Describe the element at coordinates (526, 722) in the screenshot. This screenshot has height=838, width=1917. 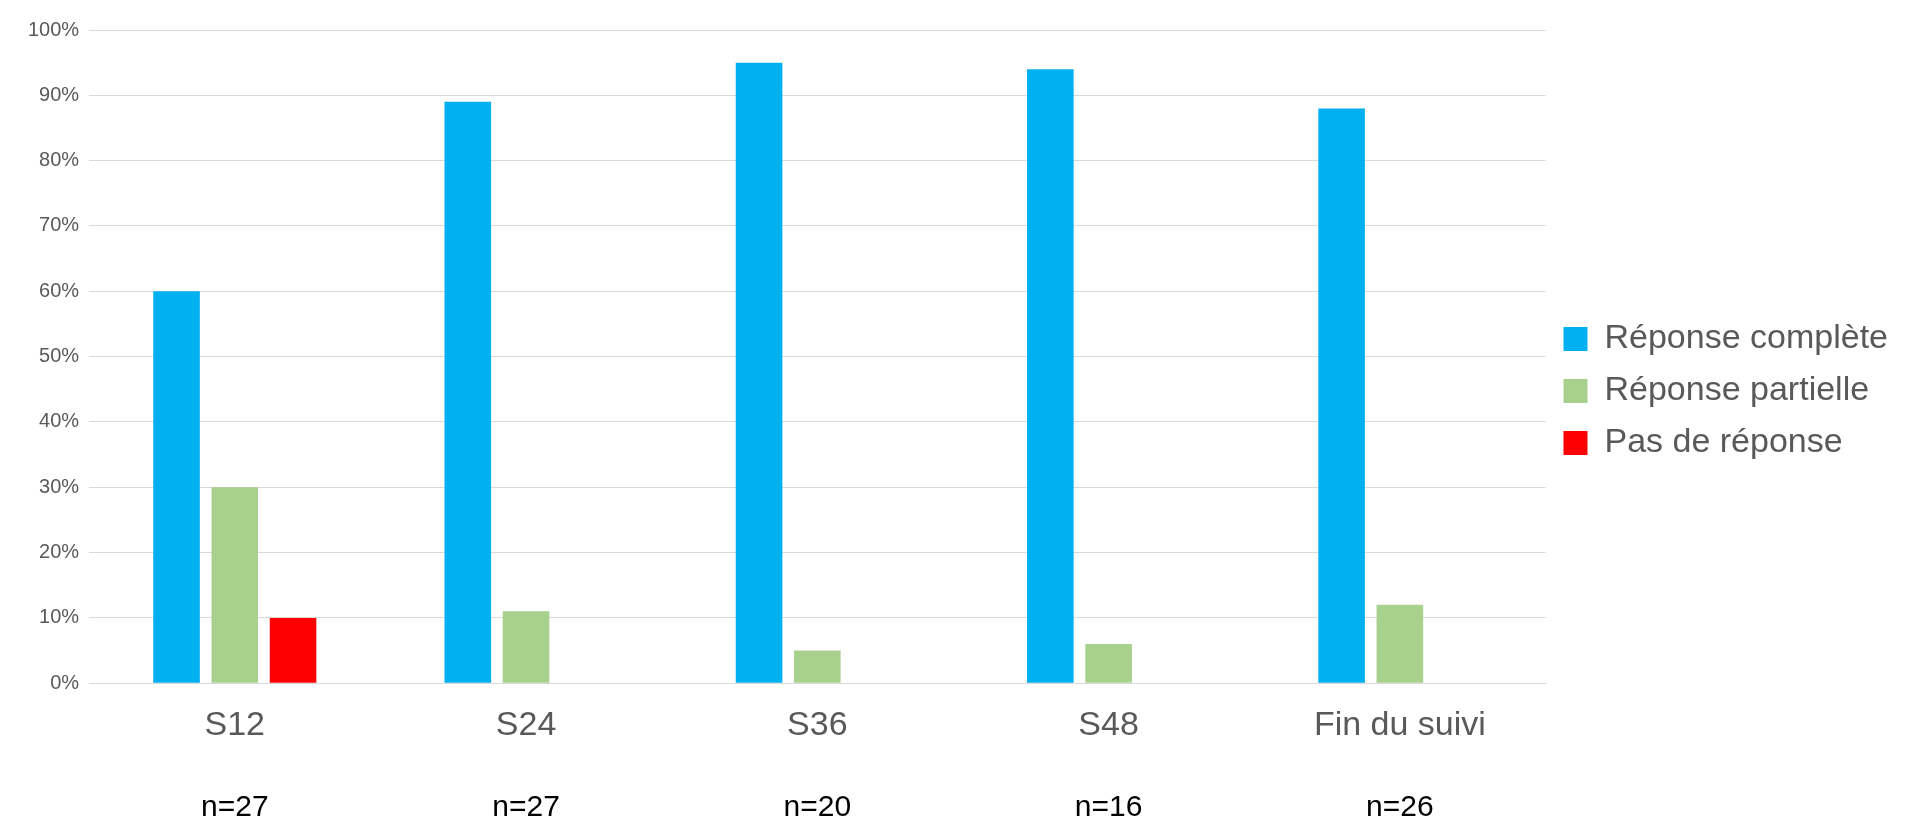
I see `x-tick-label: S24` at that location.